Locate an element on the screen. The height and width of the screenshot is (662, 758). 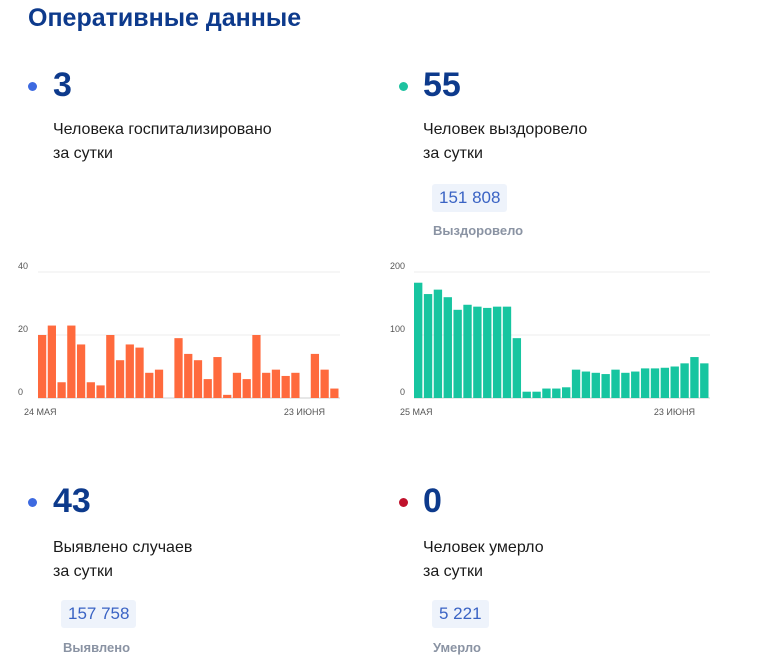
stat-description-line1: Человек умерло is located at coordinates (483, 547).